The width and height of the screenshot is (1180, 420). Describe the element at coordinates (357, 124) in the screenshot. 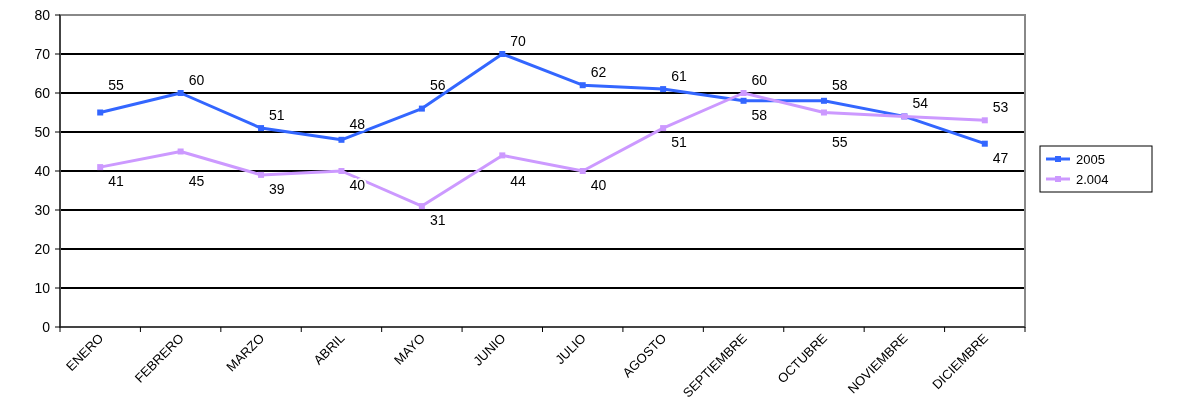

I see `data-label: 48` at that location.